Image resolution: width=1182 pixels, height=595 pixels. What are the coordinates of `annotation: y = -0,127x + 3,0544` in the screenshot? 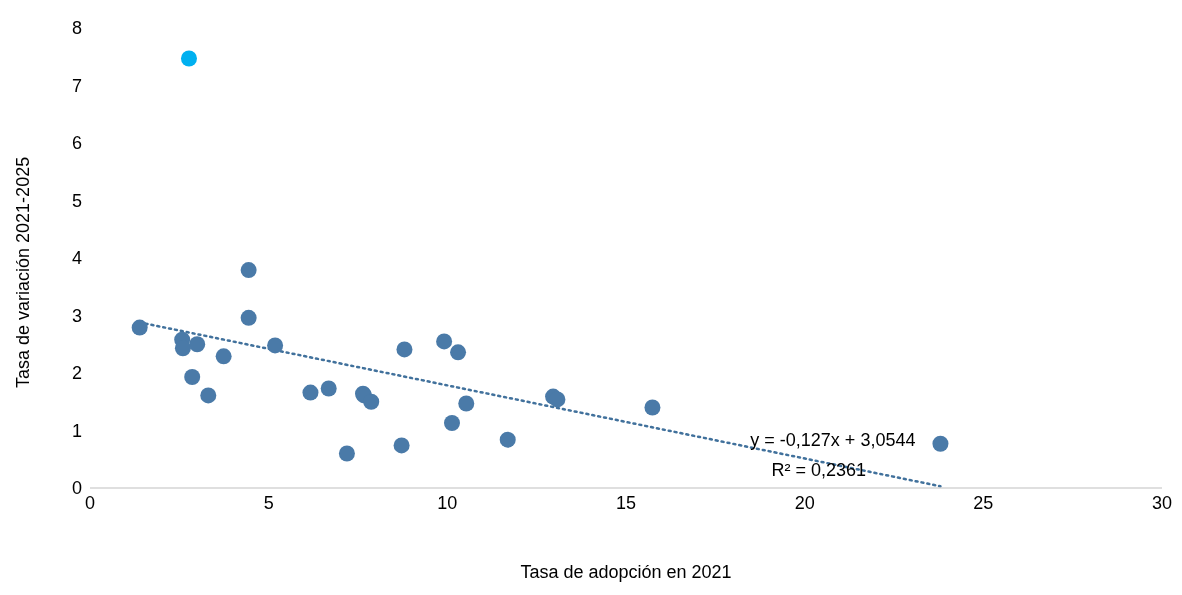 It's located at (833, 440).